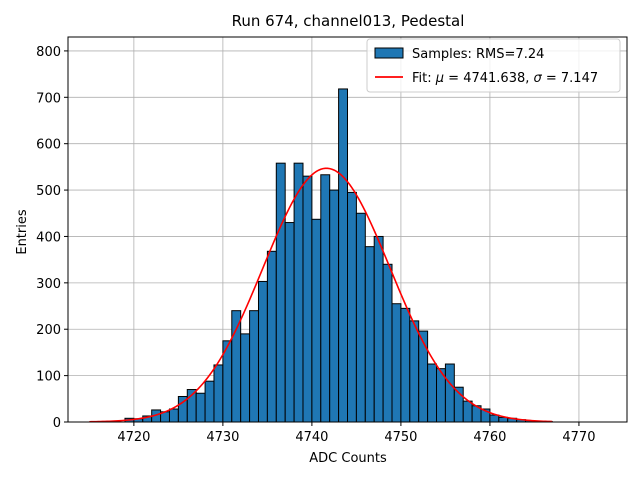  What do you see at coordinates (356, 433) in the screenshot?
I see `x-axis-ticks: 4720 4730 4740 4750 4760 4770` at bounding box center [356, 433].